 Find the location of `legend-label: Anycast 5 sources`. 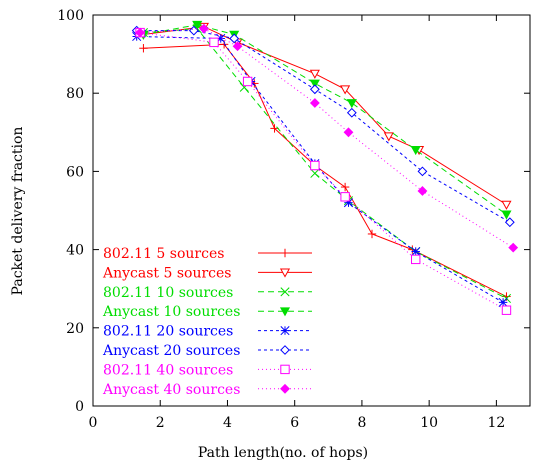

legend-label: Anycast 5 sources is located at coordinates (166, 273).